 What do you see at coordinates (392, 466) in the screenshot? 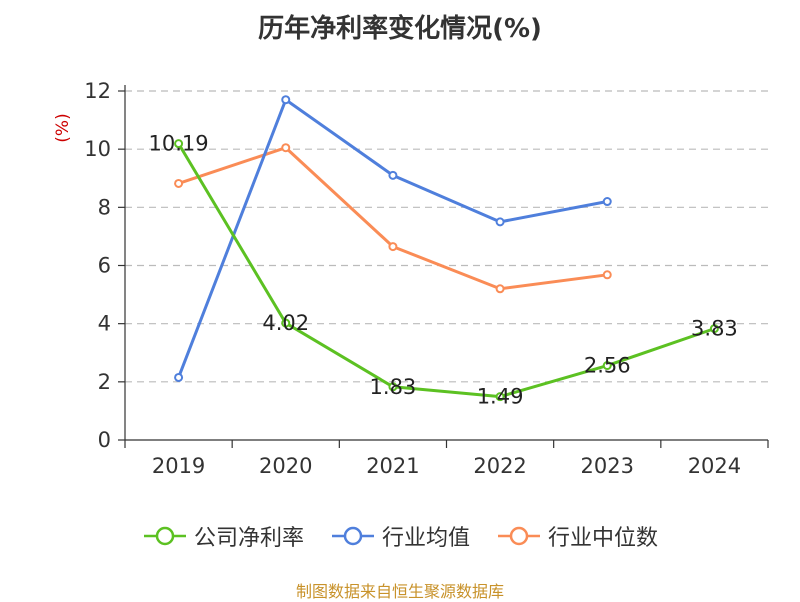
I see `x-tick-label: 2021` at bounding box center [392, 466].